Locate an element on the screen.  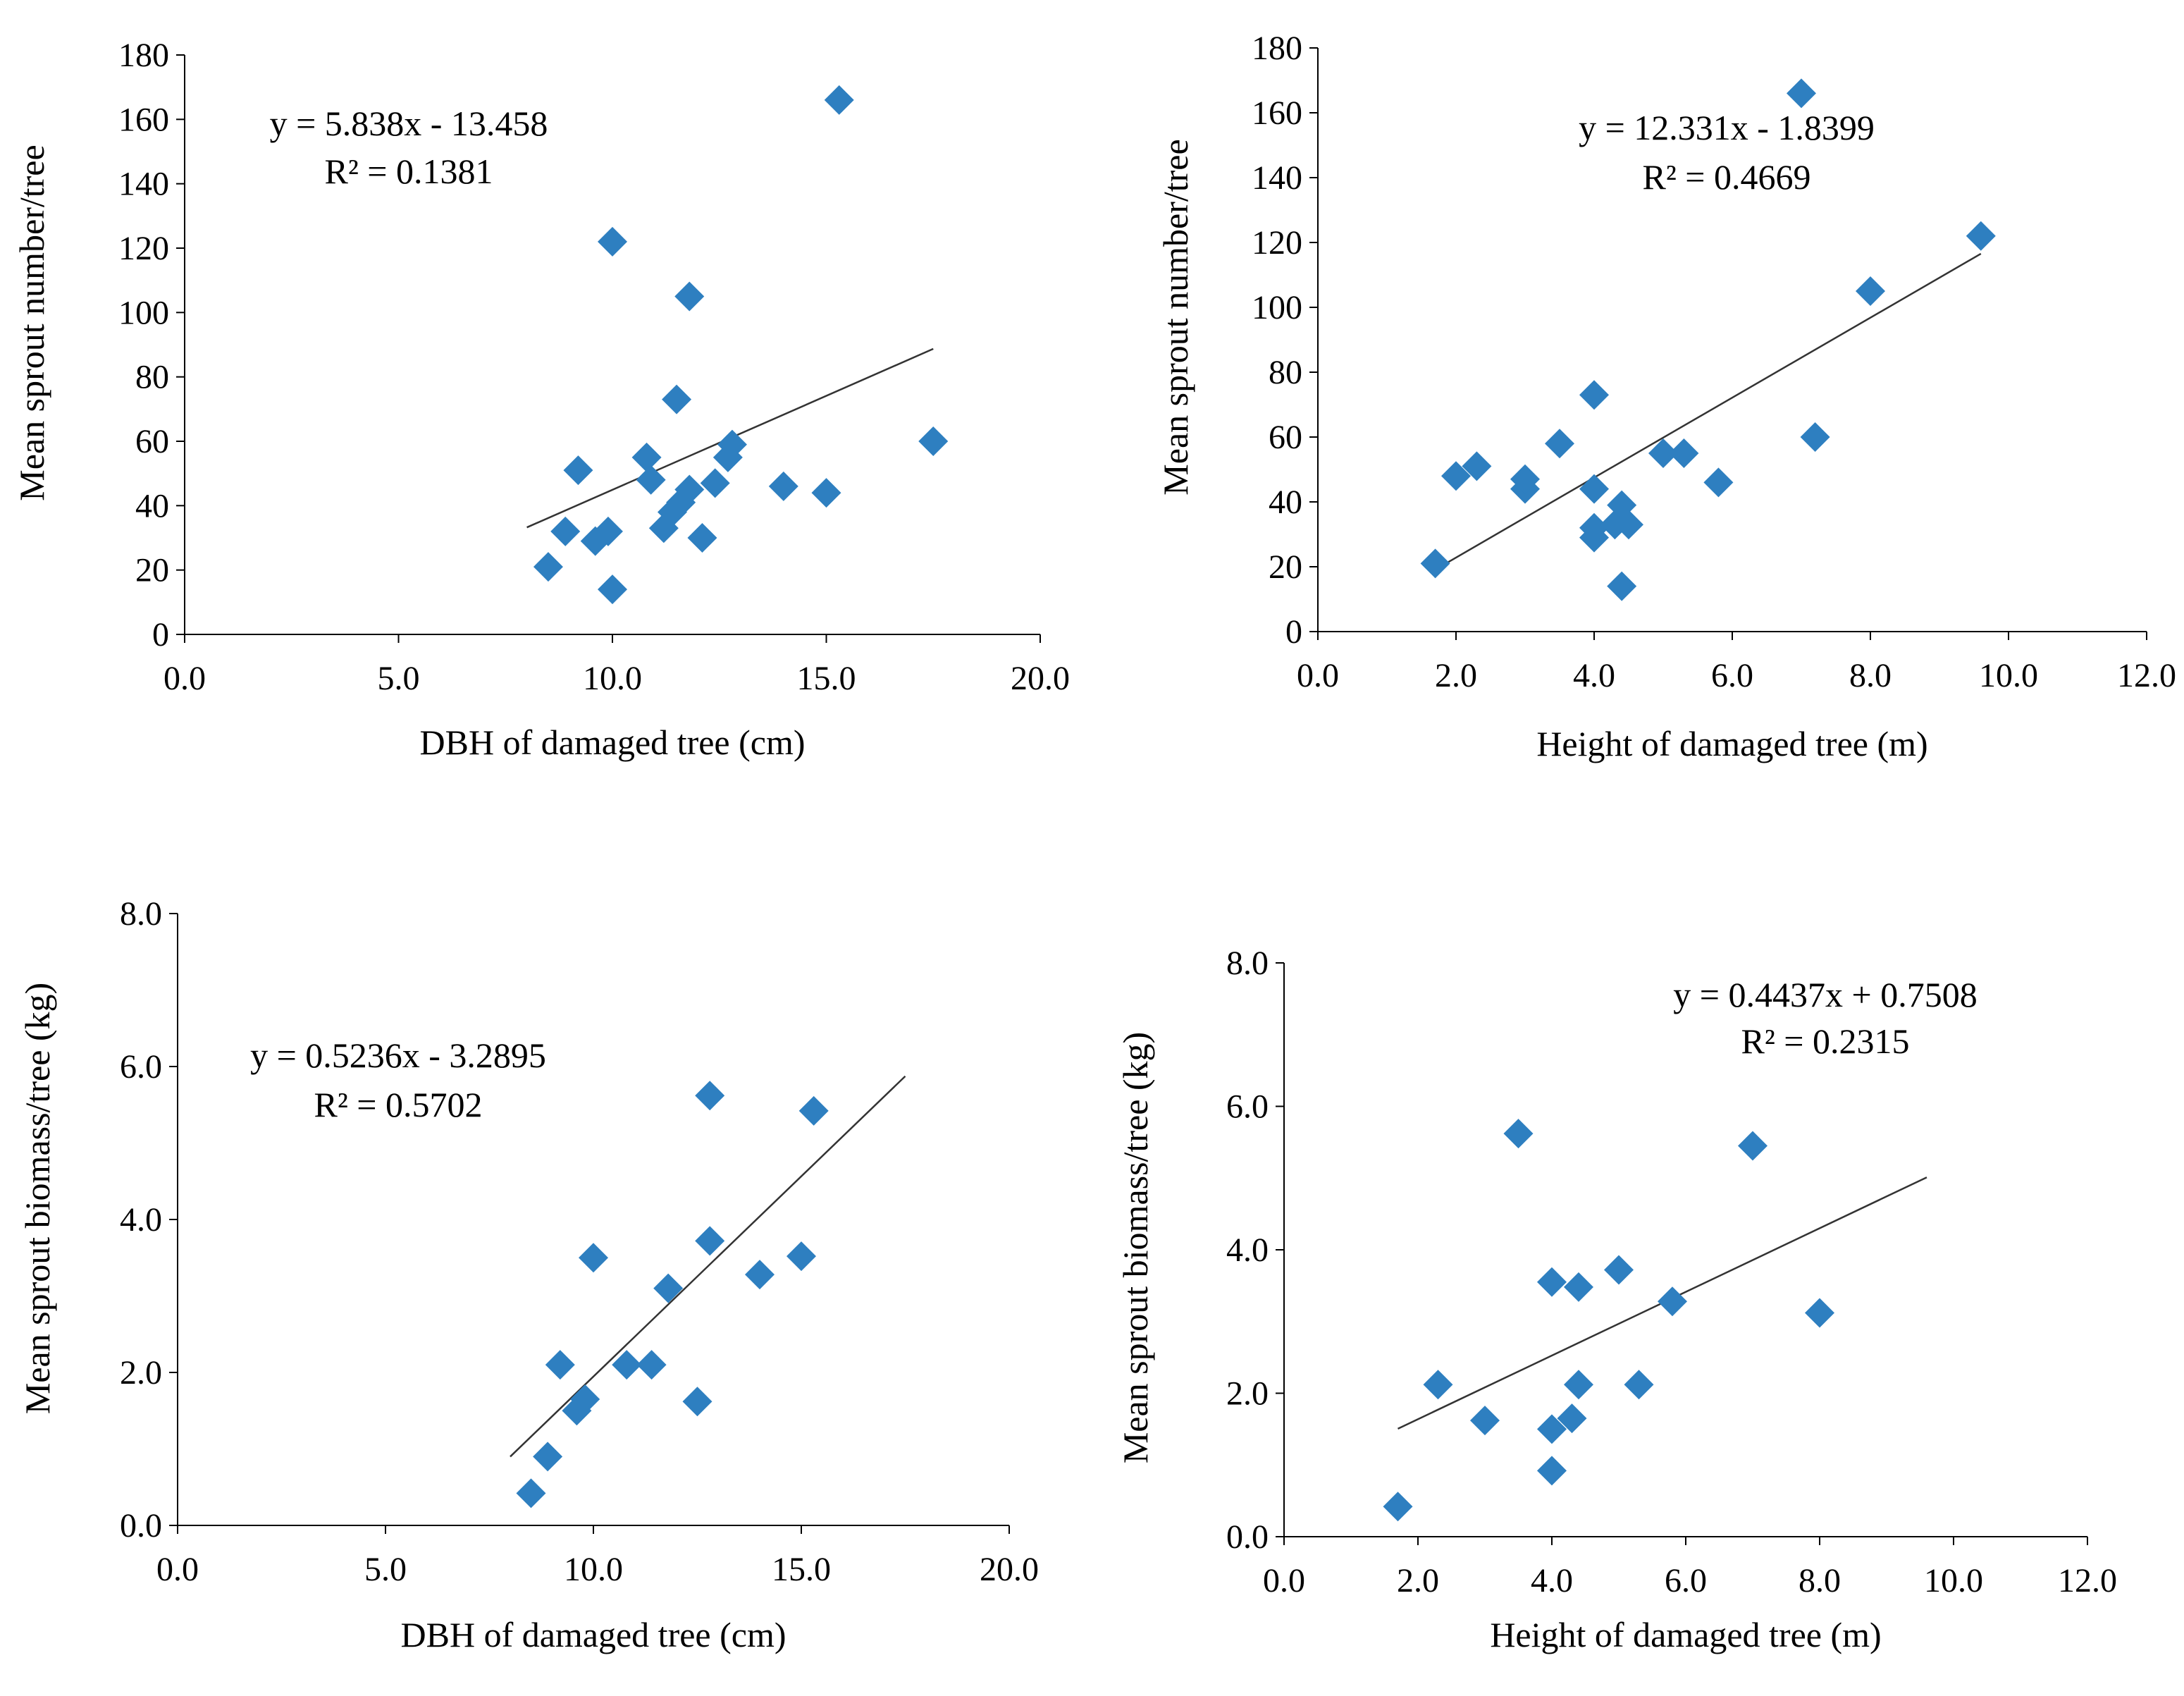
x-axis-label: DBH of damaged tree (cm) is located at coordinates (613, 742).